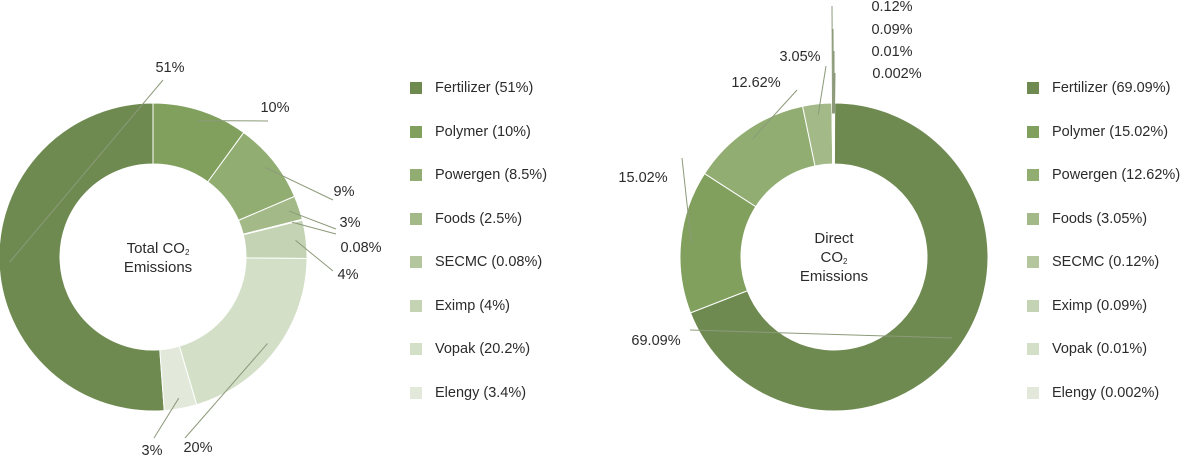  I want to click on chart2-legend-swatch-powergen, so click(1033, 175).